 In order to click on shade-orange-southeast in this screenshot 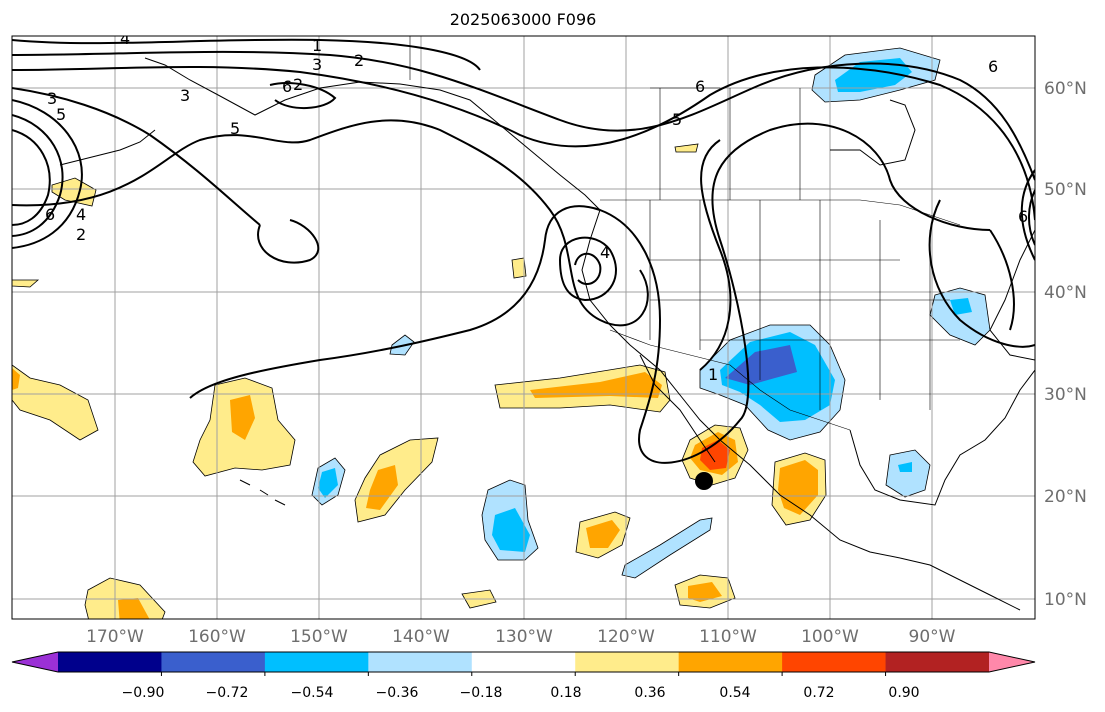, I will do `click(705, 592)`.